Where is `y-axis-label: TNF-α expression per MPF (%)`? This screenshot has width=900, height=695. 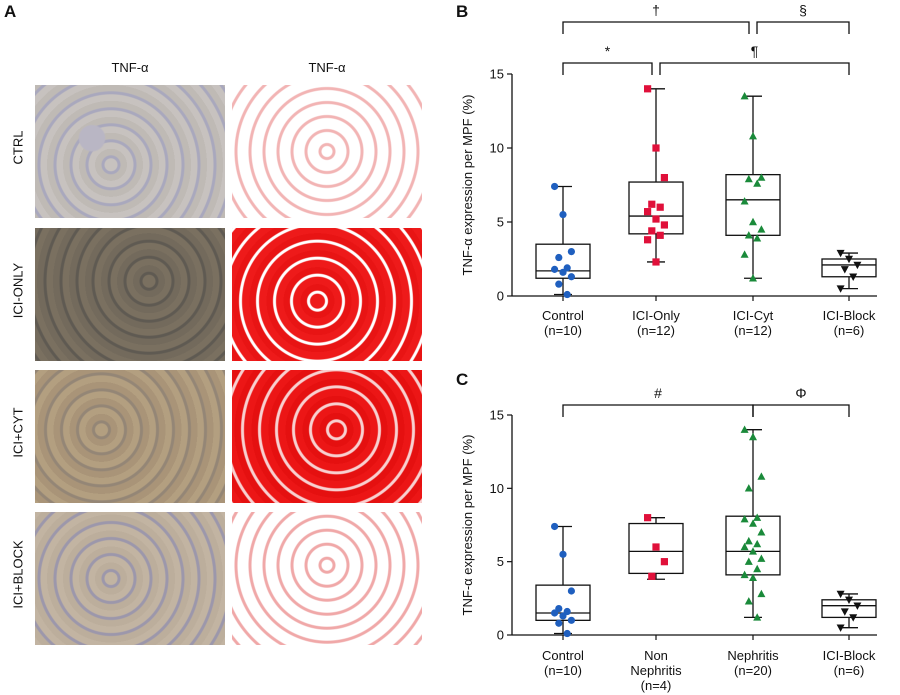
y-axis-label: TNF-α expression per MPF (%) is located at coordinates (467, 525).